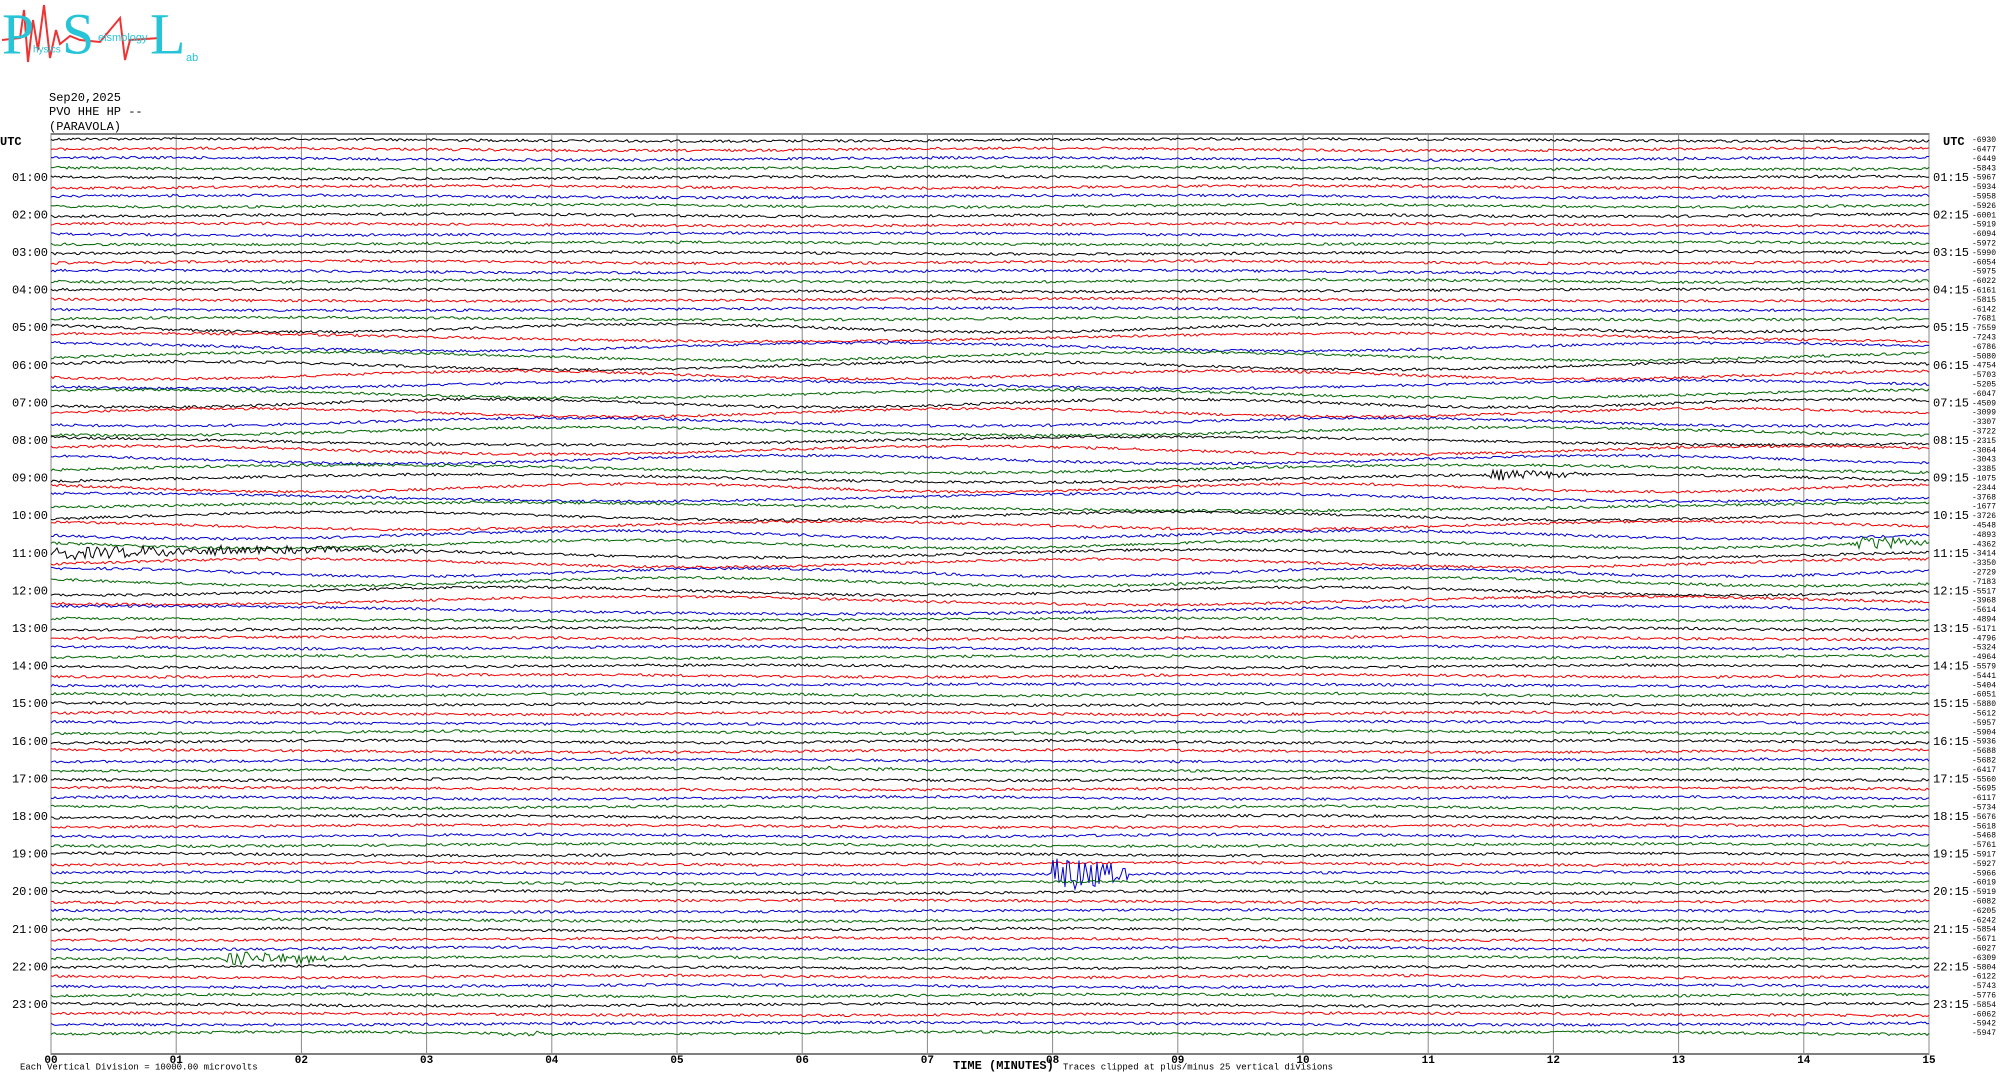 This screenshot has width=2010, height=1080. What do you see at coordinates (1984, 723) in the screenshot?
I see `row-offset: -5957` at bounding box center [1984, 723].